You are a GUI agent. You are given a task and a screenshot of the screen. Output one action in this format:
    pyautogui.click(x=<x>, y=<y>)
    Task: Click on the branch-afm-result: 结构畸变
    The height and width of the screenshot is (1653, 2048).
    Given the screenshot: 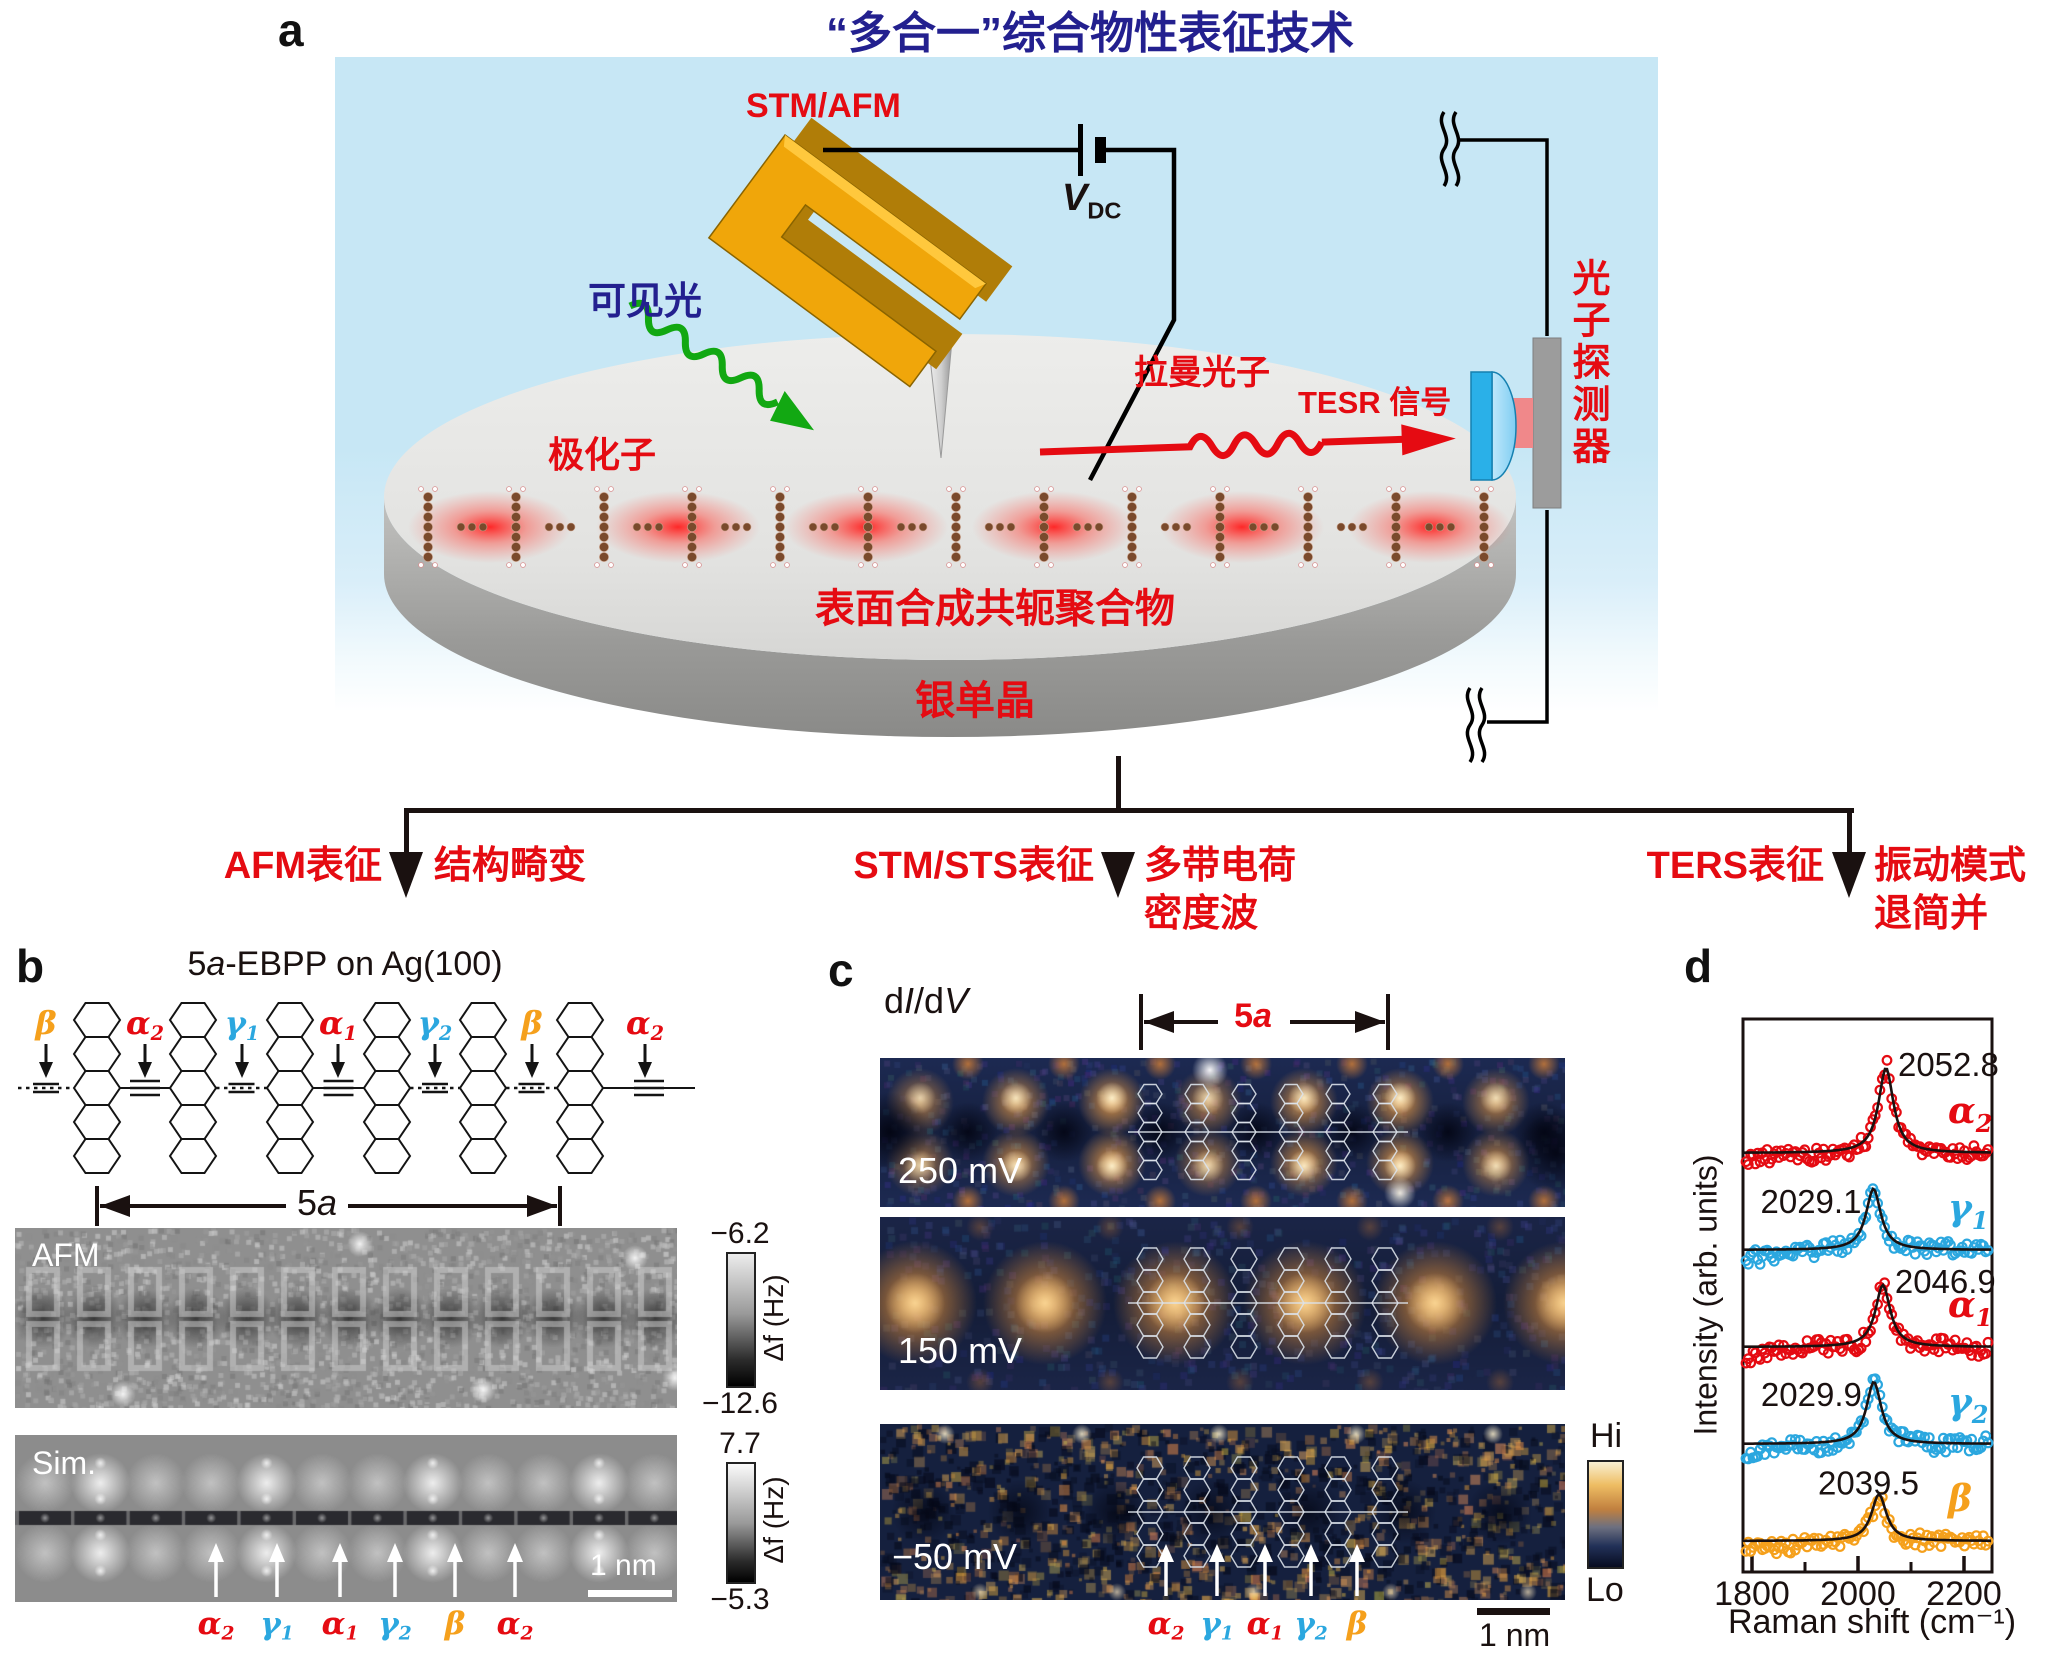 What is the action you would take?
    pyautogui.click(x=510, y=866)
    